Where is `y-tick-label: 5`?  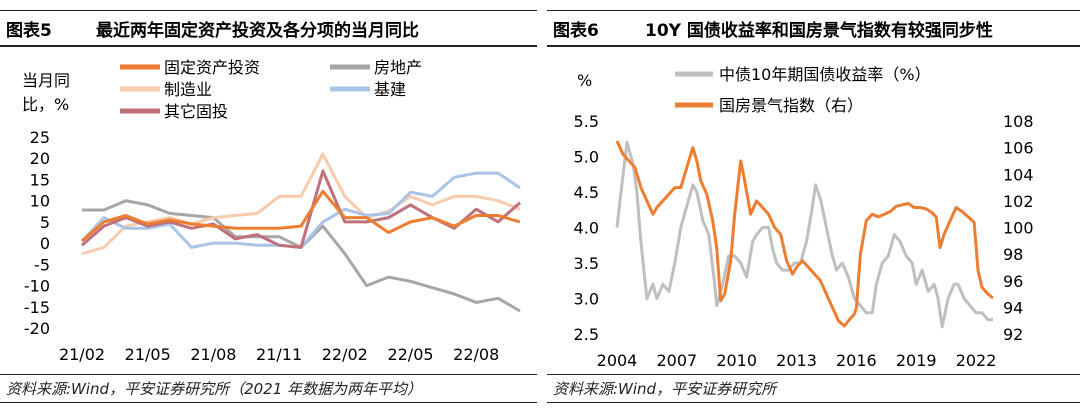 y-tick-label: 5 is located at coordinates (45, 222).